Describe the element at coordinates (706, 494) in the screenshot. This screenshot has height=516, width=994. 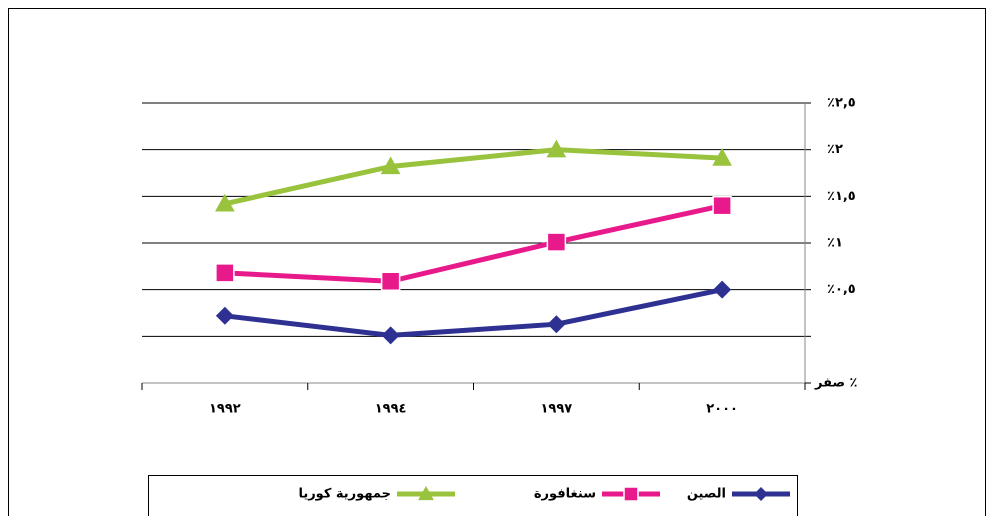
I see `legend-label: الصين` at that location.